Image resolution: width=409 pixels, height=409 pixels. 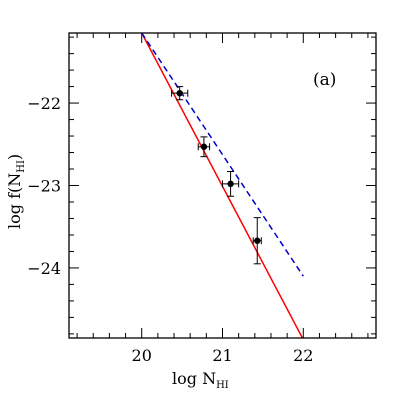 What do you see at coordinates (222, 355) in the screenshot?
I see `x-tick-label: 21` at bounding box center [222, 355].